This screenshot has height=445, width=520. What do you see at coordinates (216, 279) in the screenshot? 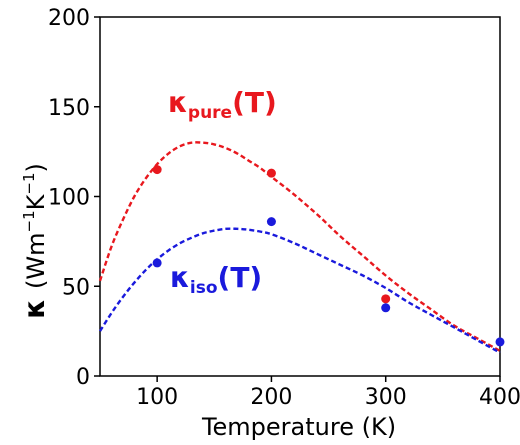
I see `annotation-iso: κiso(T)` at bounding box center [216, 279].